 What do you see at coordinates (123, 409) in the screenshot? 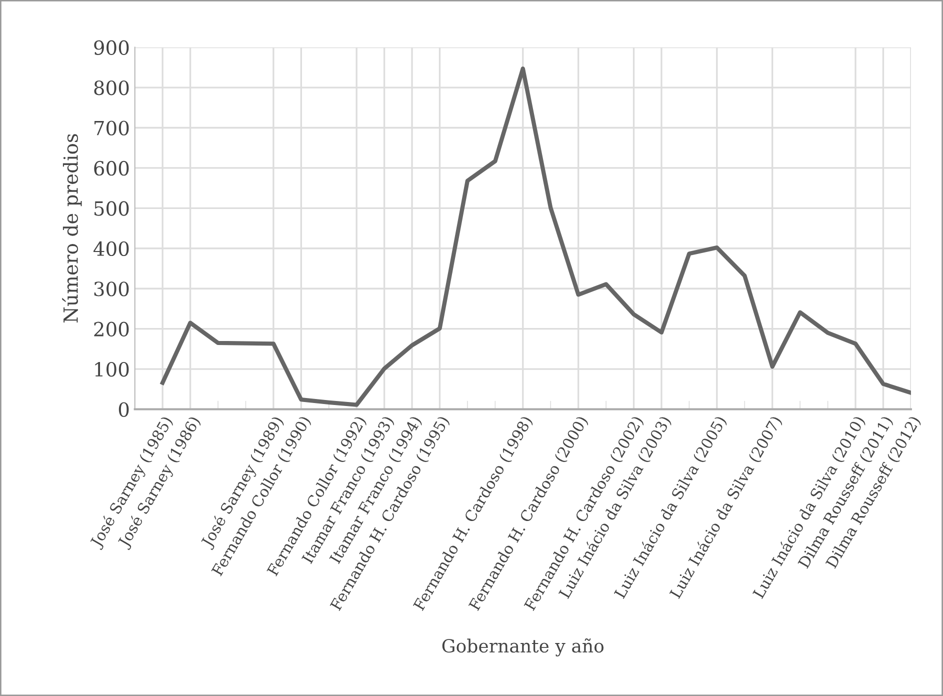
I see `y-tick-label: 0` at bounding box center [123, 409].